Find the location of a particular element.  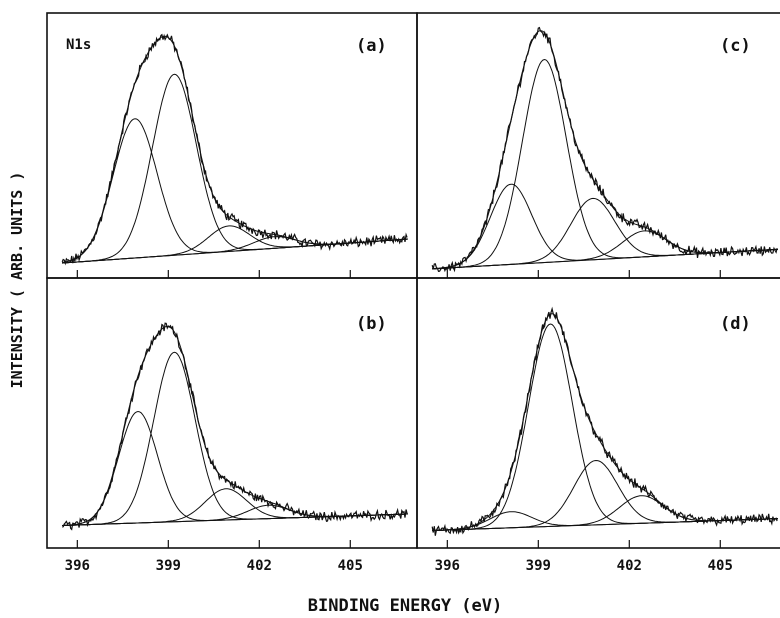

tick-label-right-399: 399 is located at coordinates (538, 566).